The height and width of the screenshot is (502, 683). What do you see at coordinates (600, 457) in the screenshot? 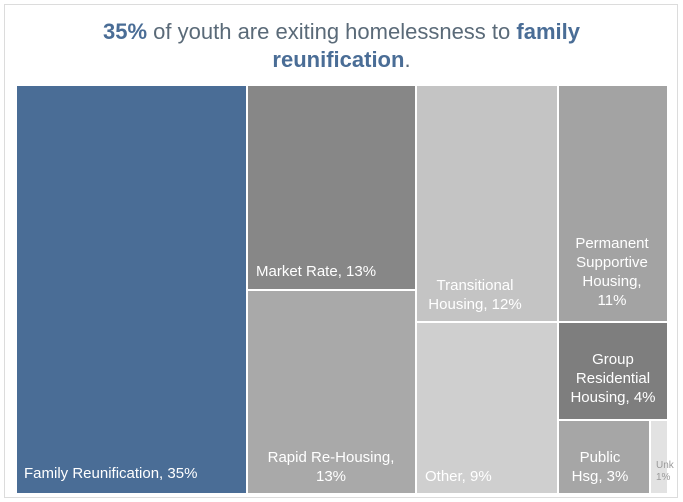
I see `tile-label-line: Public` at bounding box center [600, 457].